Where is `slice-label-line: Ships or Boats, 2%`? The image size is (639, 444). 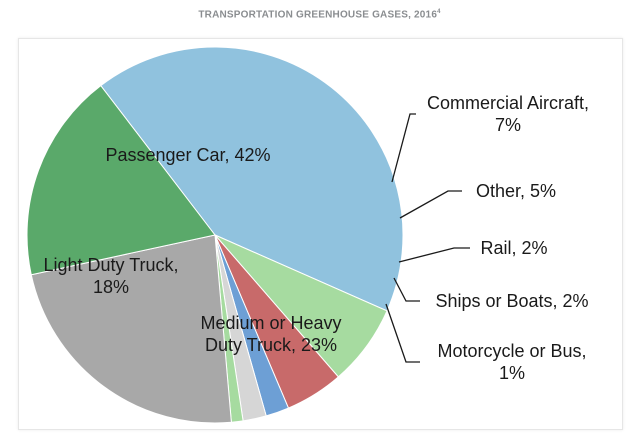 slice-label-line: Ships or Boats, 2% is located at coordinates (511, 301).